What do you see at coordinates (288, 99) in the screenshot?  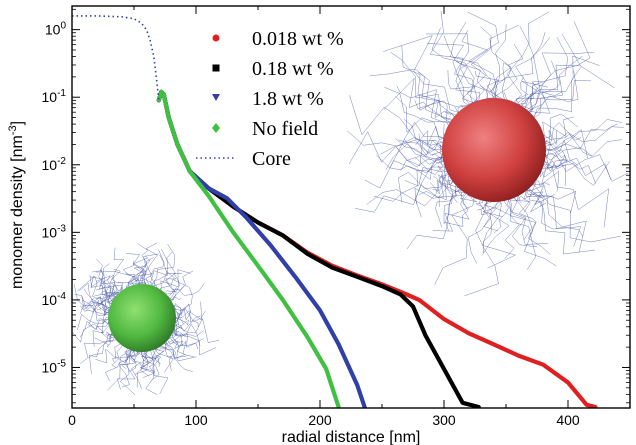 I see `legend-label: 1.8 wt %` at bounding box center [288, 99].